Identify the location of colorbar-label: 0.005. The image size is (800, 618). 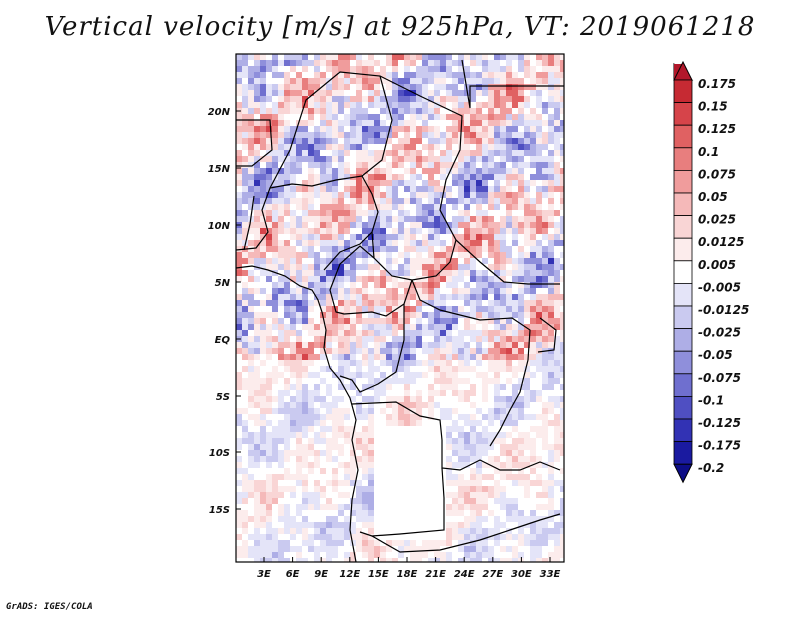
(717, 265).